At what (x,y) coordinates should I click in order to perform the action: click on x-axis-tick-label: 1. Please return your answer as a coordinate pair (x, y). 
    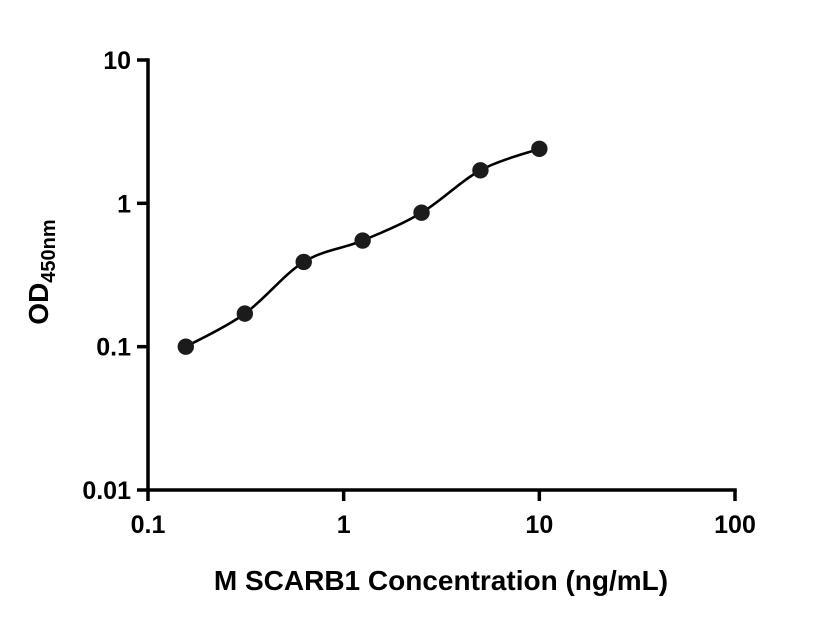
    Looking at the image, I should click on (344, 525).